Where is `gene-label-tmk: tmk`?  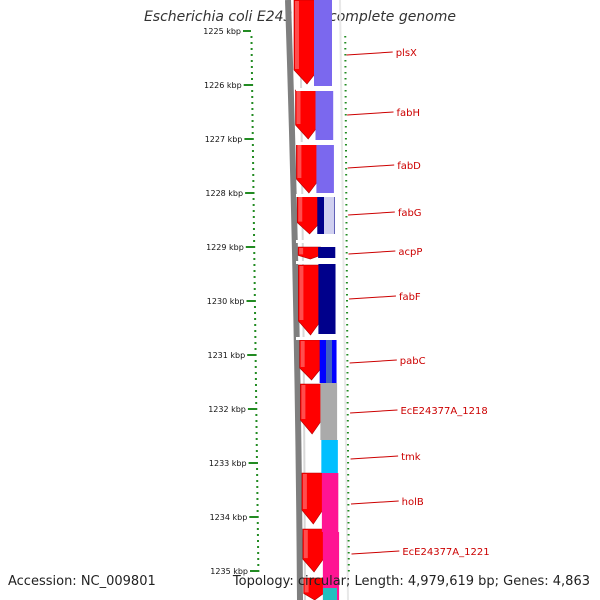 gene-label-tmk: tmk is located at coordinates (411, 457).